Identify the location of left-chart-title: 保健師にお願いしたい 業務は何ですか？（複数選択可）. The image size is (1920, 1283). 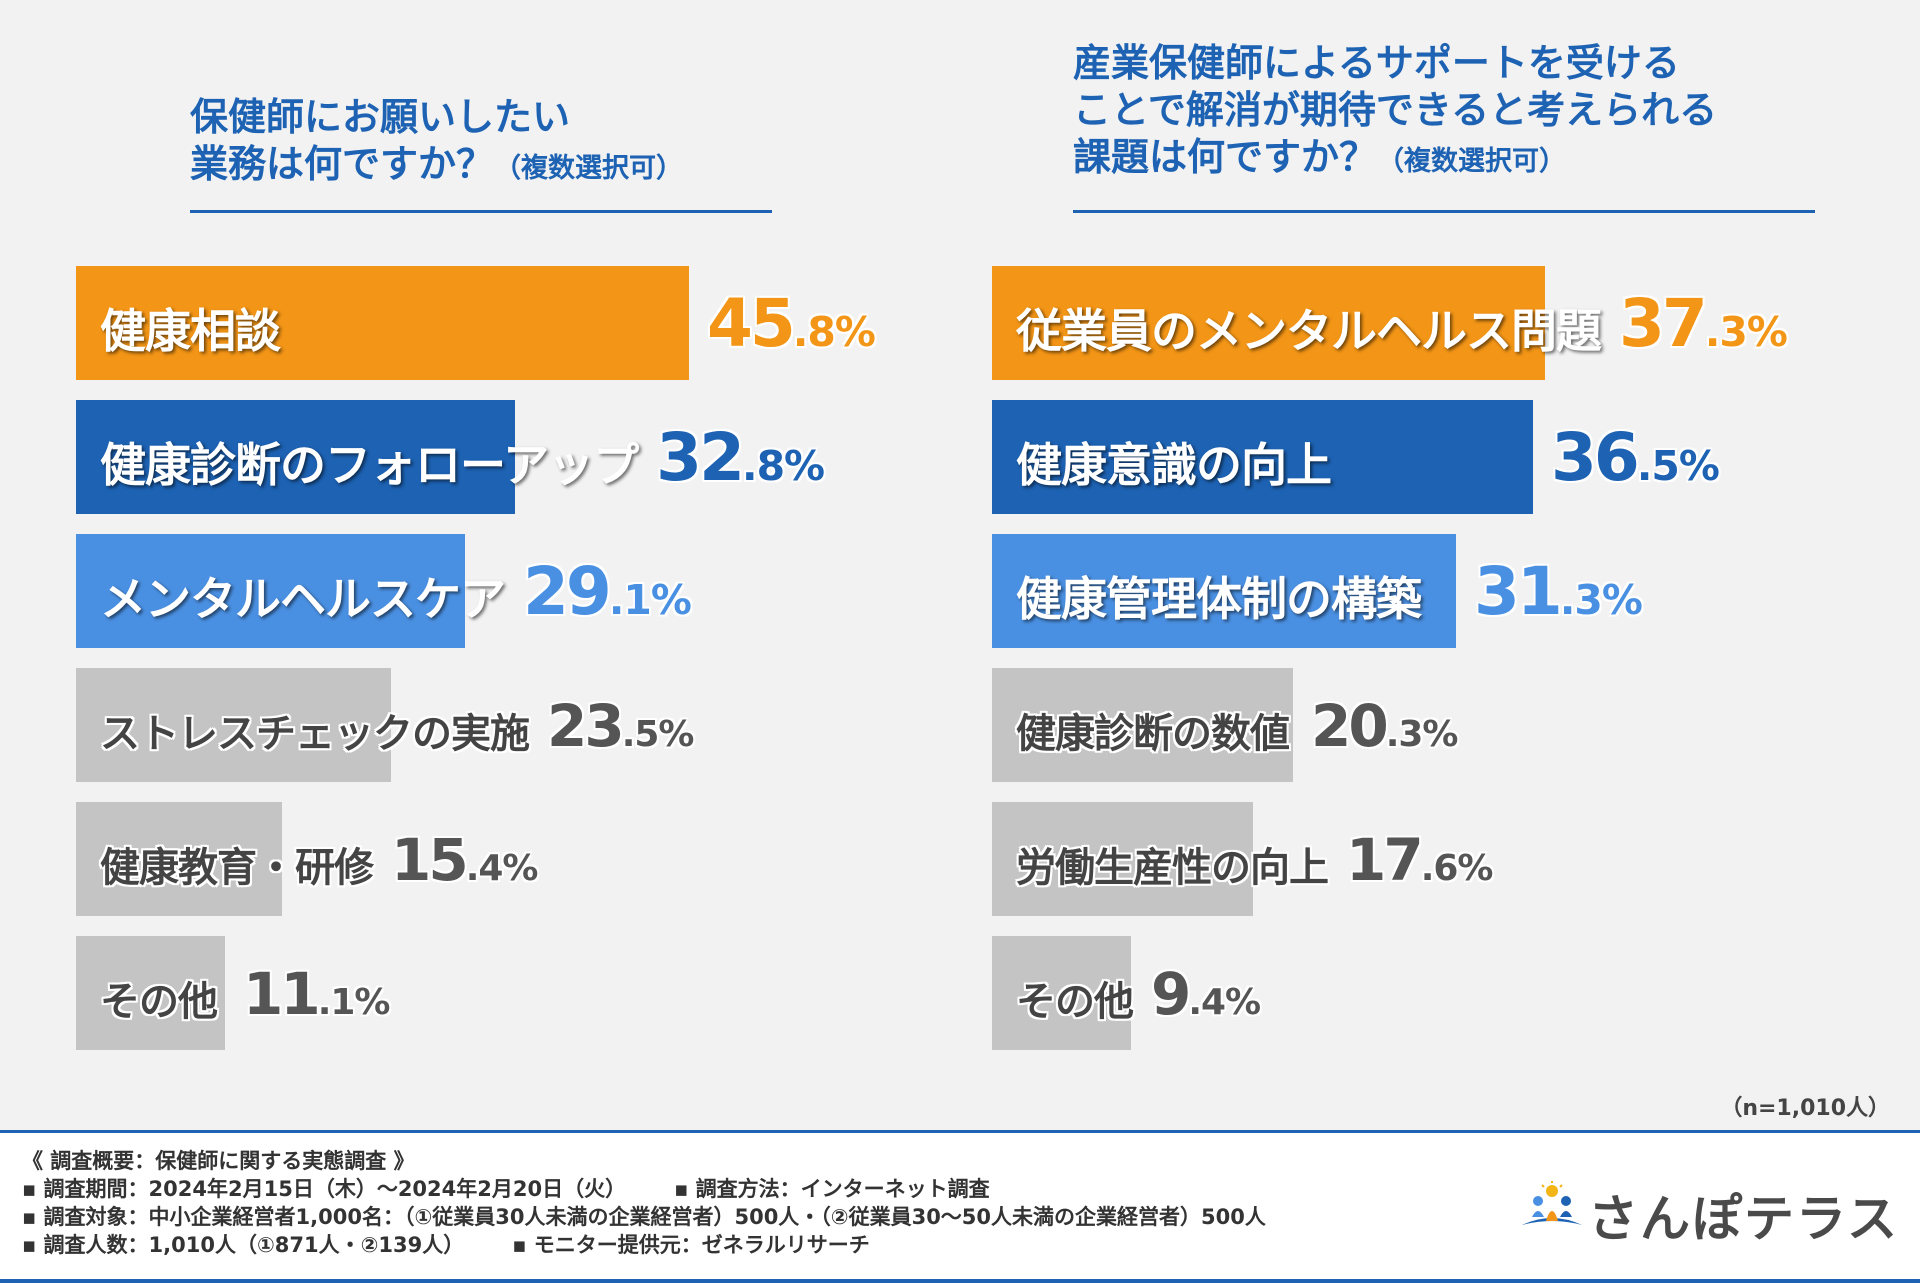
(436, 143).